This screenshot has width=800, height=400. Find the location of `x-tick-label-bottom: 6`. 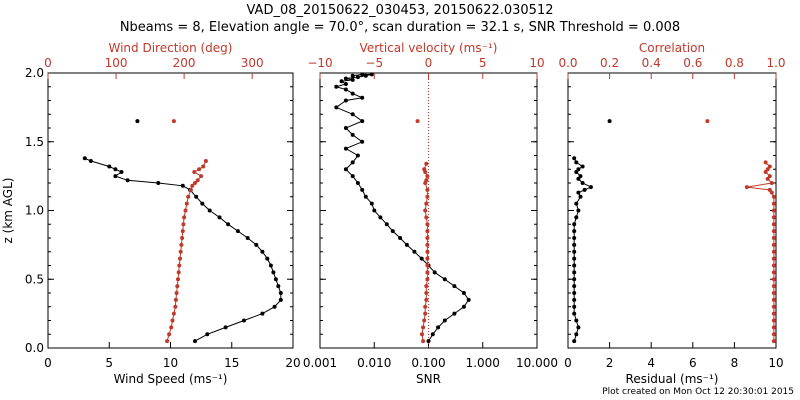

x-tick-label-bottom: 6 is located at coordinates (693, 363).